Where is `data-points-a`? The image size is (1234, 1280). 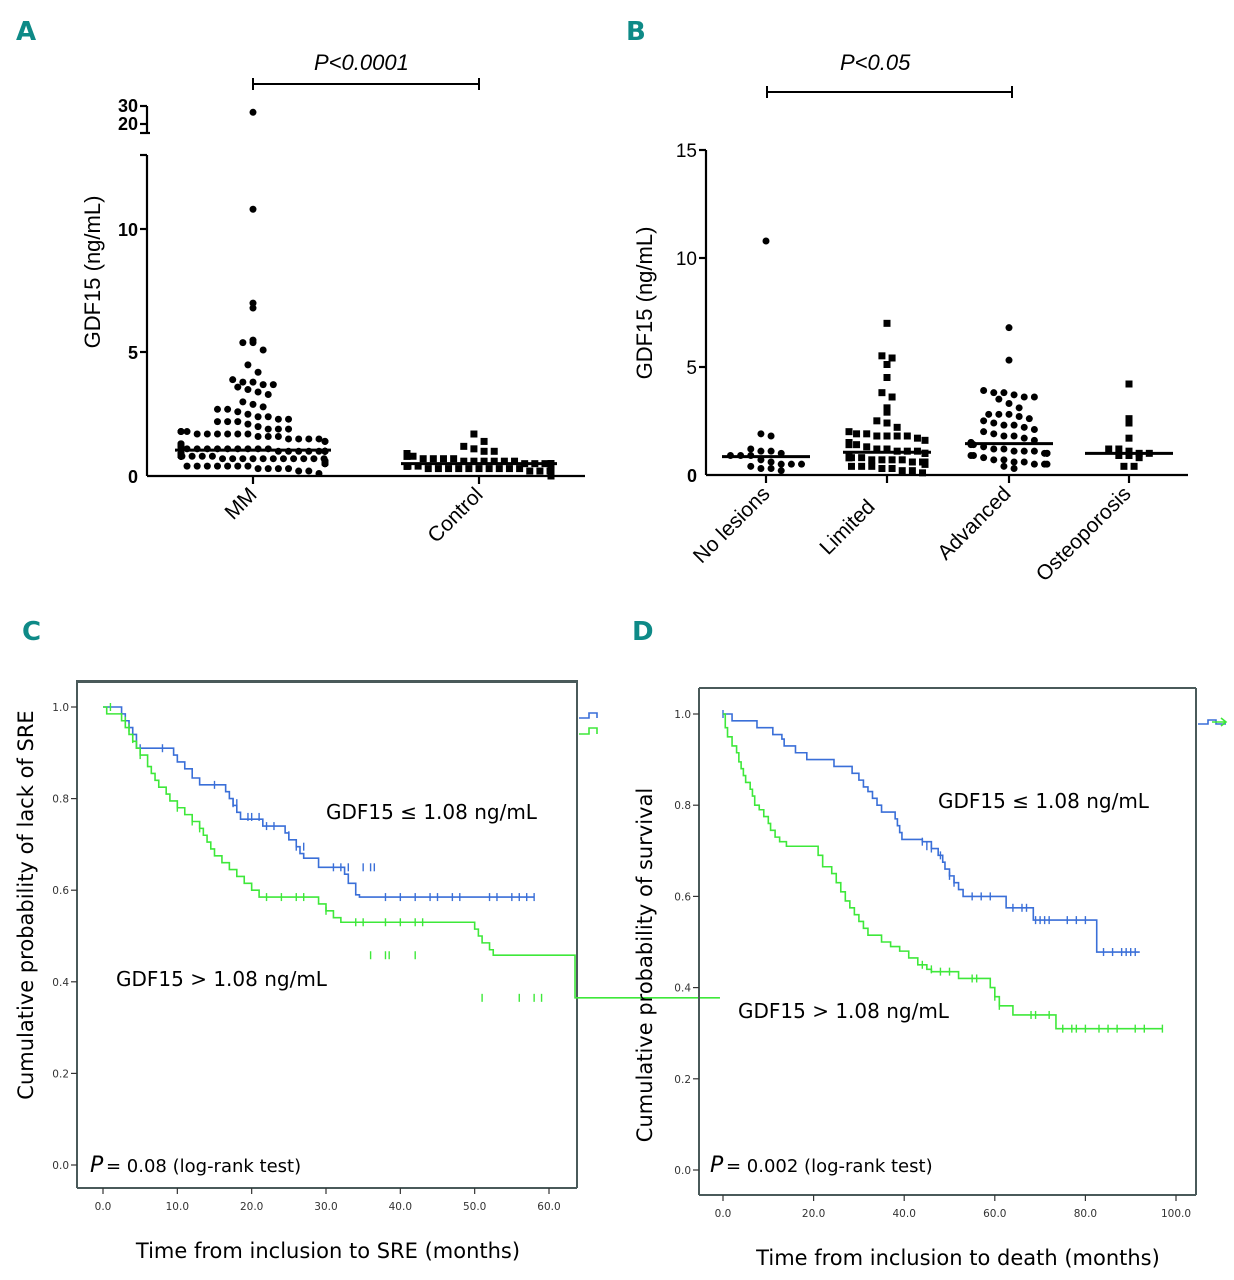 data-points-a is located at coordinates (366, 294).